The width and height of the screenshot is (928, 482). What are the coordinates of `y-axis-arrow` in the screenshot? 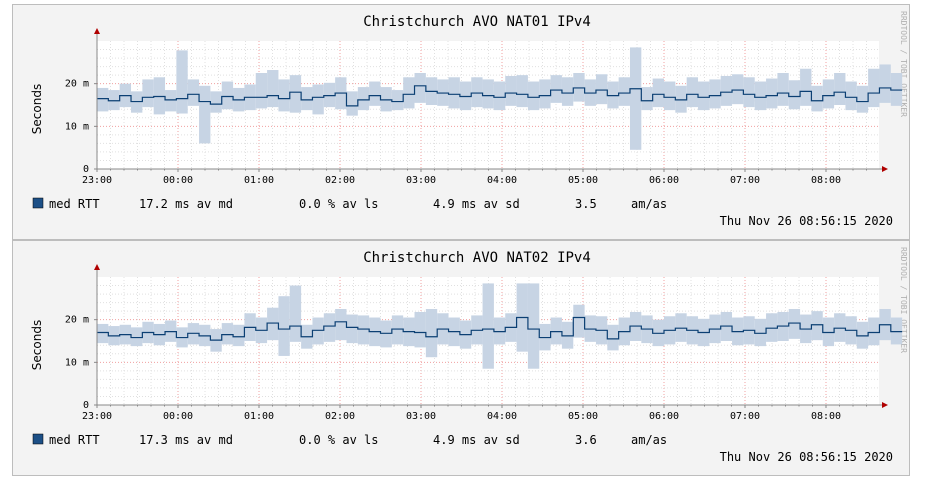 It's located at (97, 267).